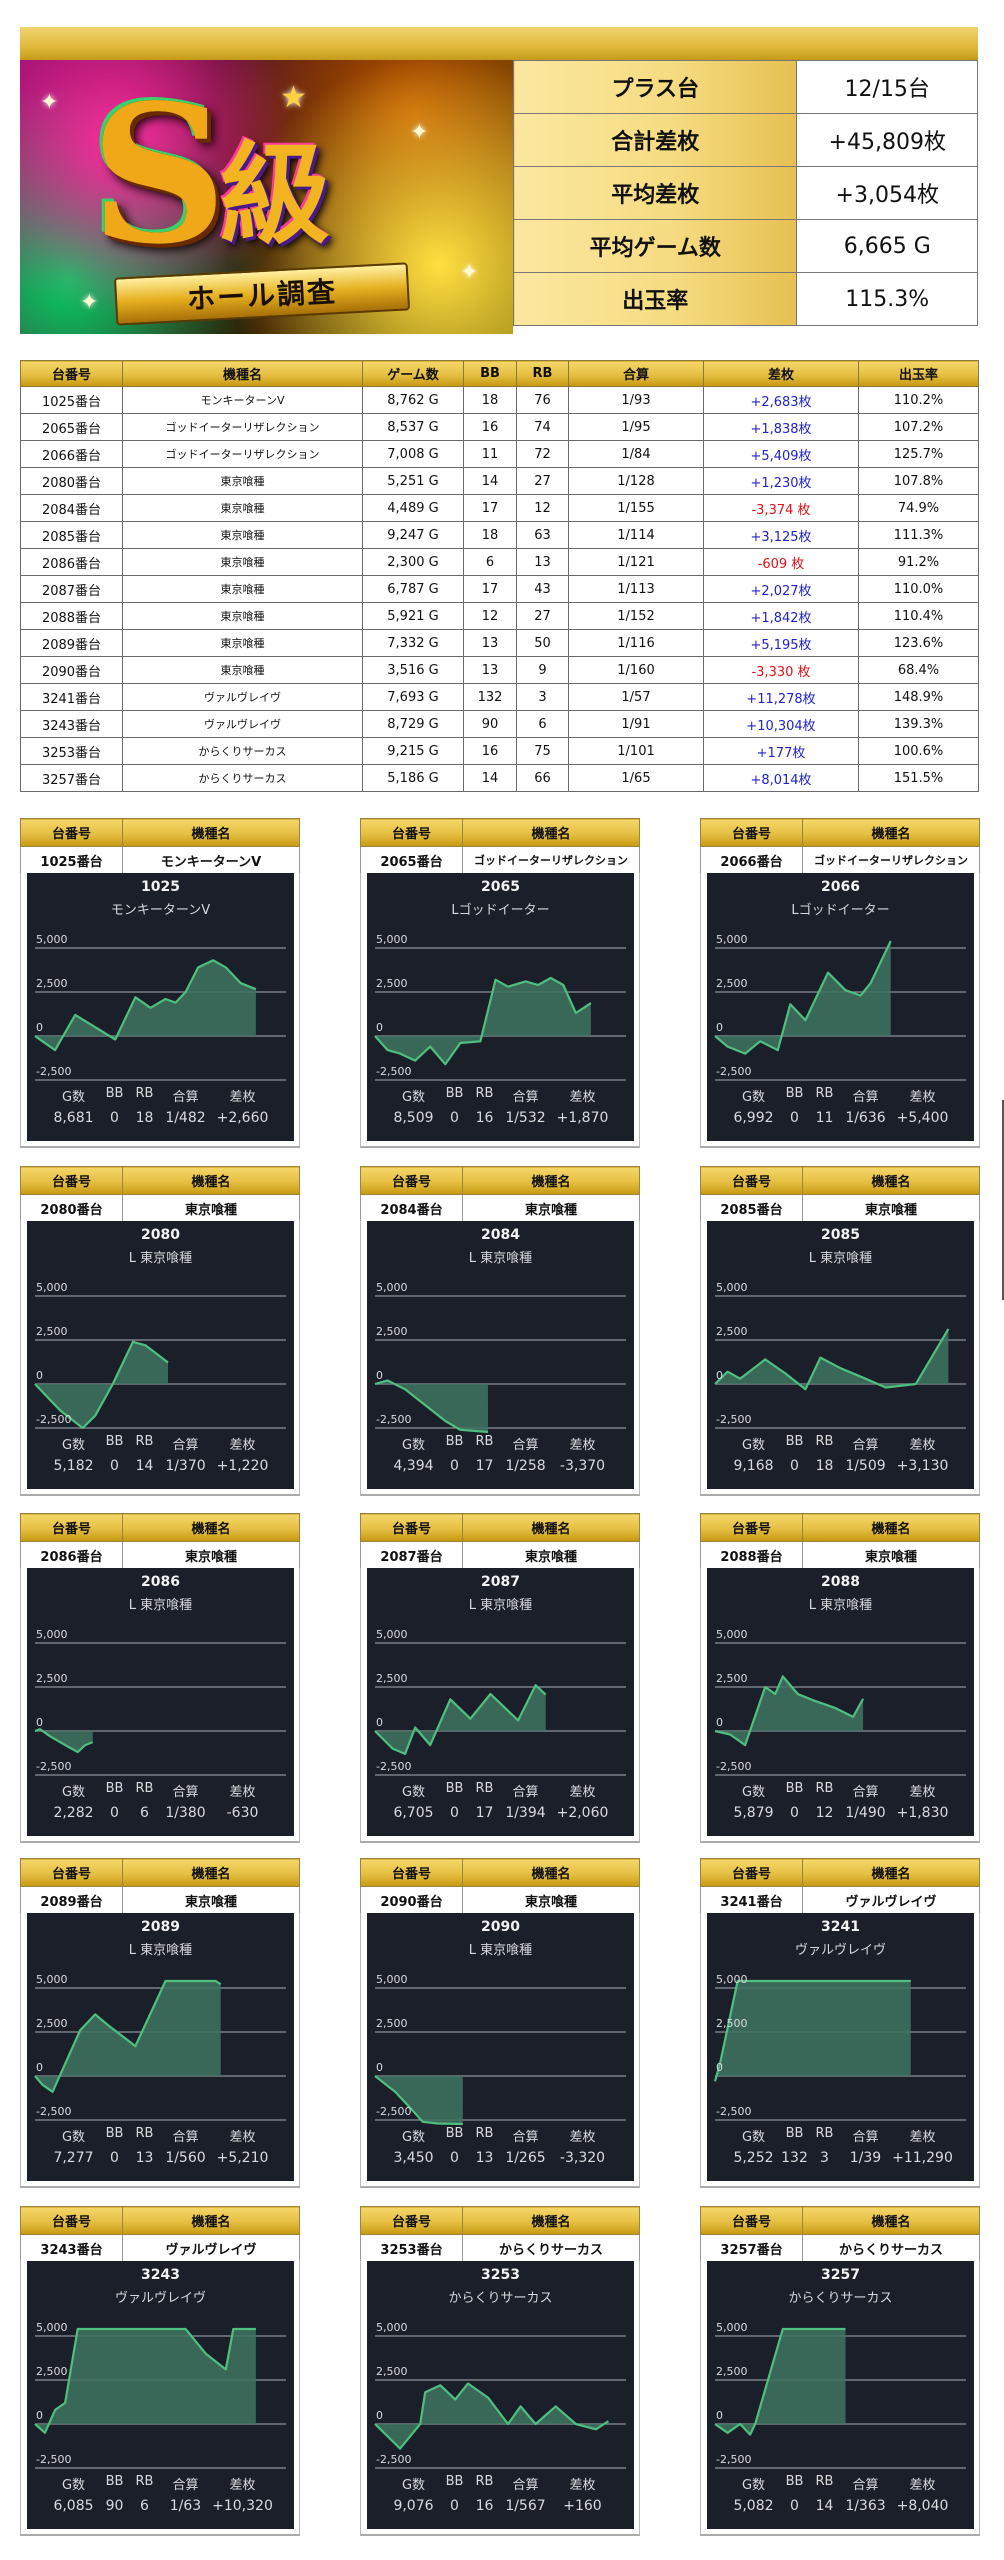  What do you see at coordinates (824, 2506) in the screenshot?
I see `stat-value: 14` at bounding box center [824, 2506].